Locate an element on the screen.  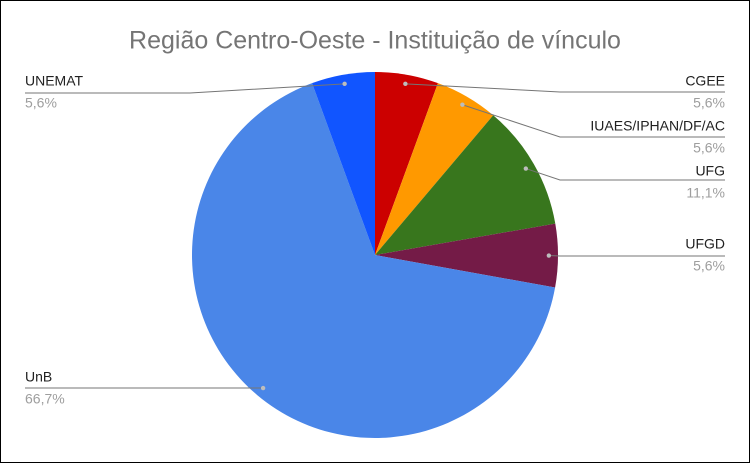
slice-label: UFGD is located at coordinates (705, 244).